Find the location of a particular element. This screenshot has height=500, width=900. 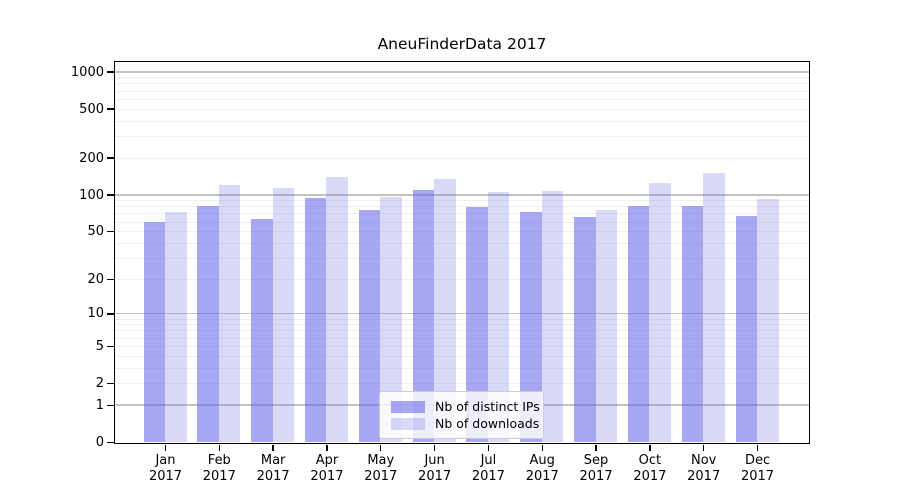

bar-downloads-oct is located at coordinates (660, 312).